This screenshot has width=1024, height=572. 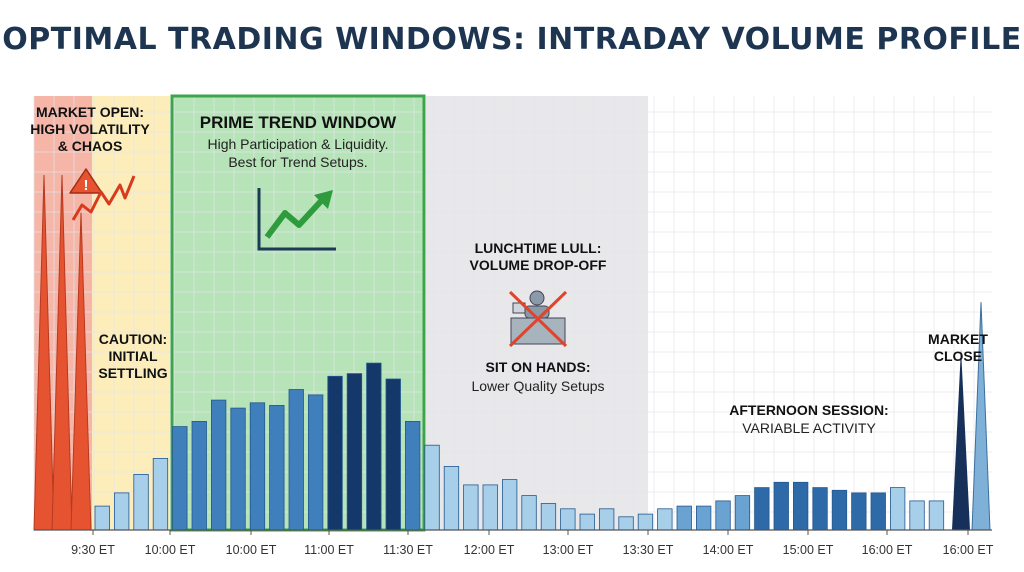 I want to click on lunchtime-label: LUNCHTIME LULL:, so click(x=538, y=248).